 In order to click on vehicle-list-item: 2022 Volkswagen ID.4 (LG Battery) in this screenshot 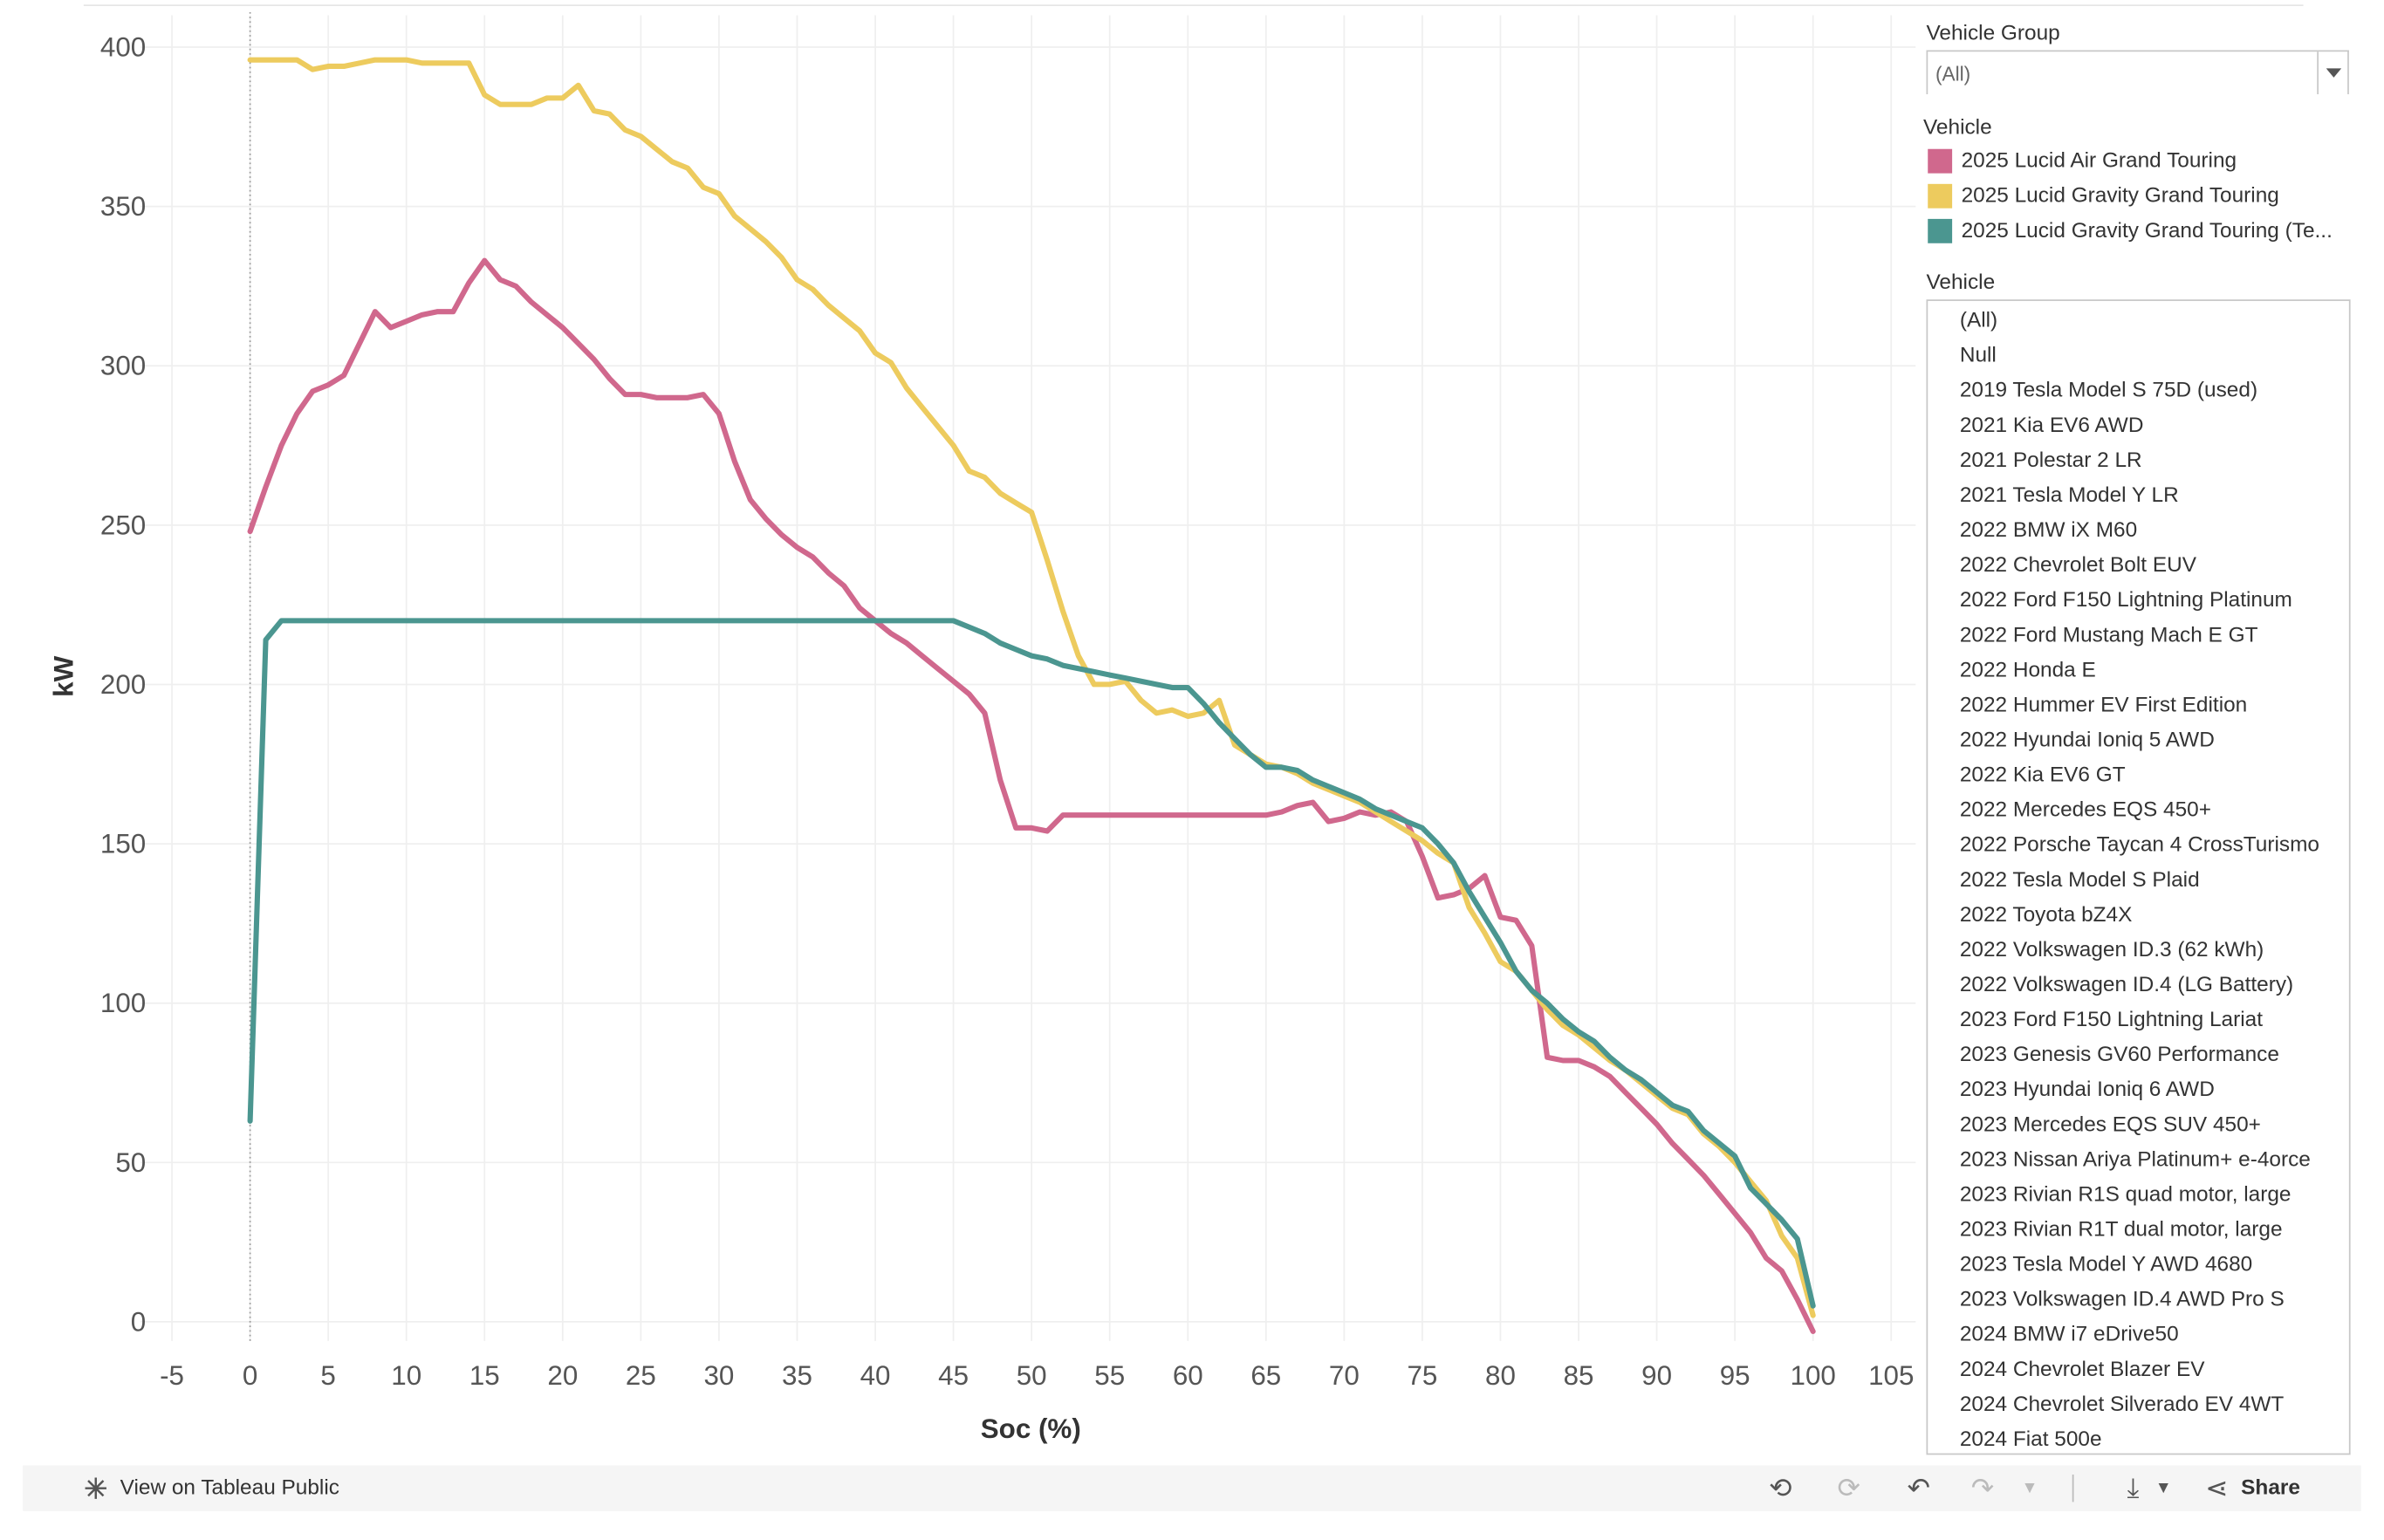, I will do `click(2126, 983)`.